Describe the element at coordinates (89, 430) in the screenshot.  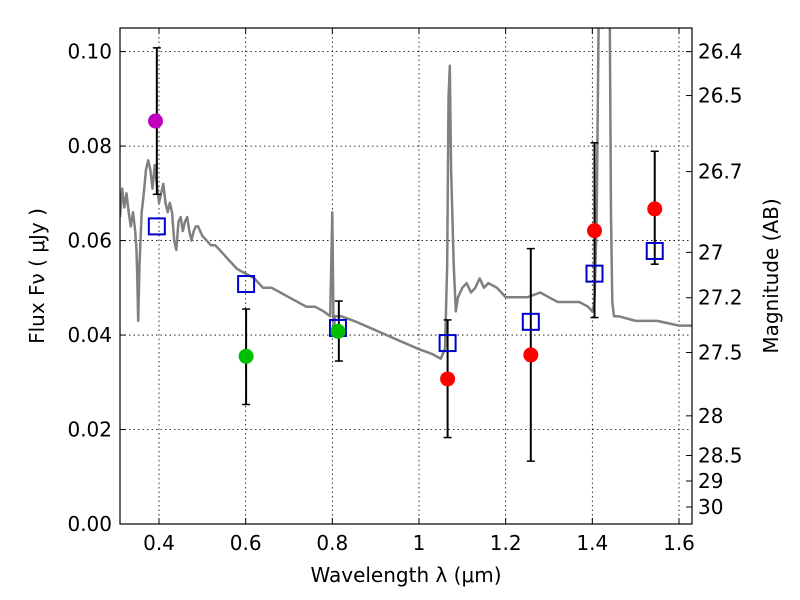
I see `y-tick-label: 0.02` at that location.